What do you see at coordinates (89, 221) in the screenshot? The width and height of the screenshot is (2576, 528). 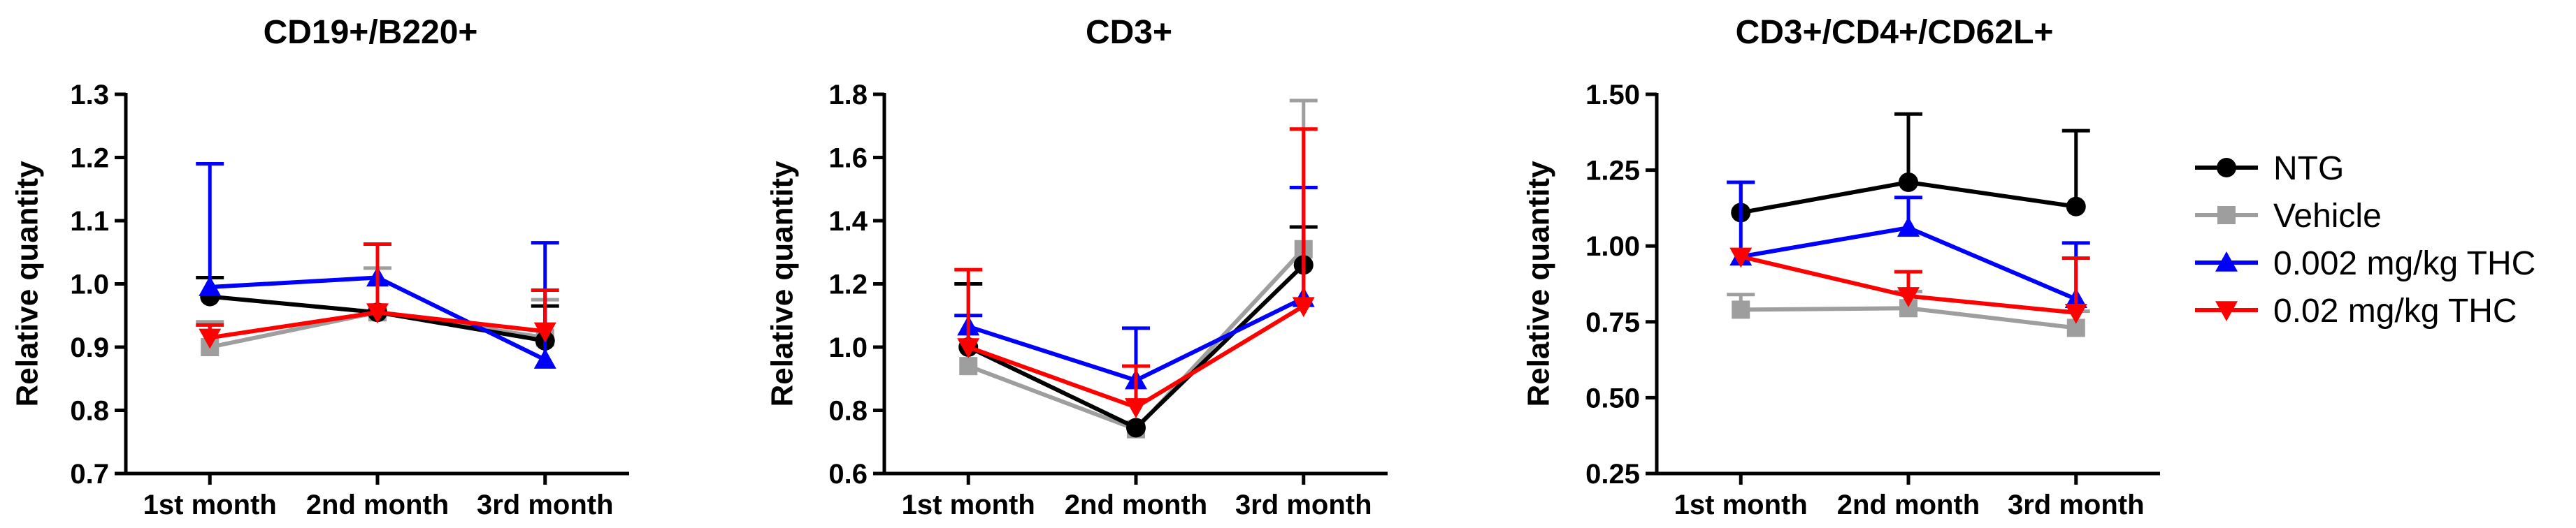 I see `y-tick-label: 1.1` at bounding box center [89, 221].